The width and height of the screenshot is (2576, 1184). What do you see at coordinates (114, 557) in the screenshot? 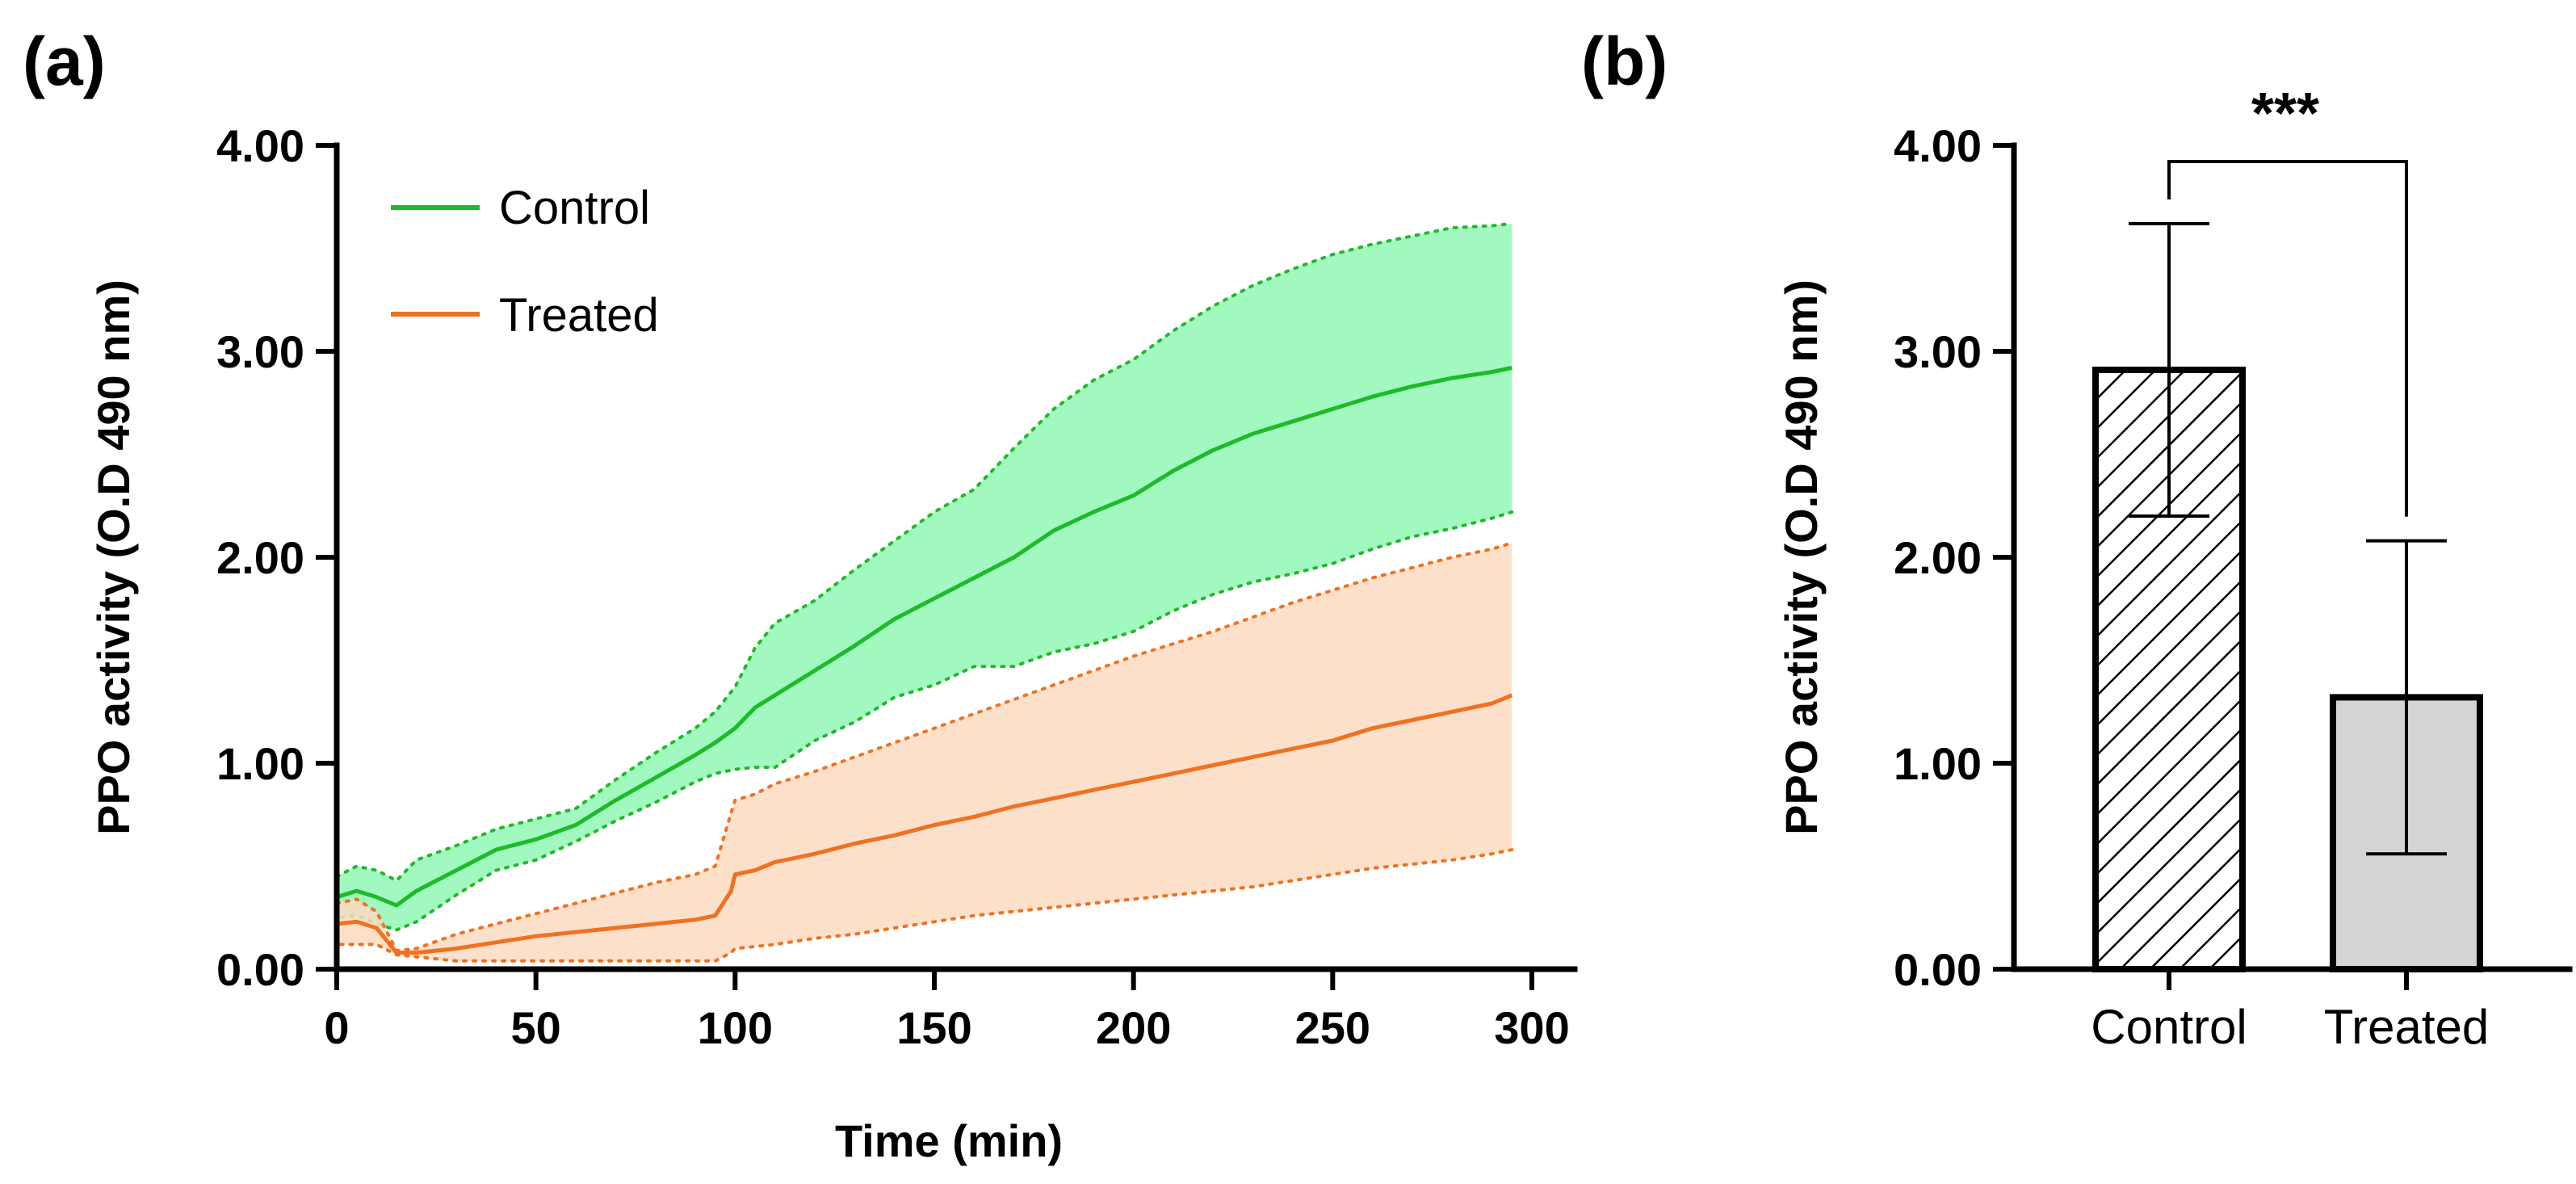
I see `y-axis-title: PPO activity (O.D 490 nm)` at bounding box center [114, 557].